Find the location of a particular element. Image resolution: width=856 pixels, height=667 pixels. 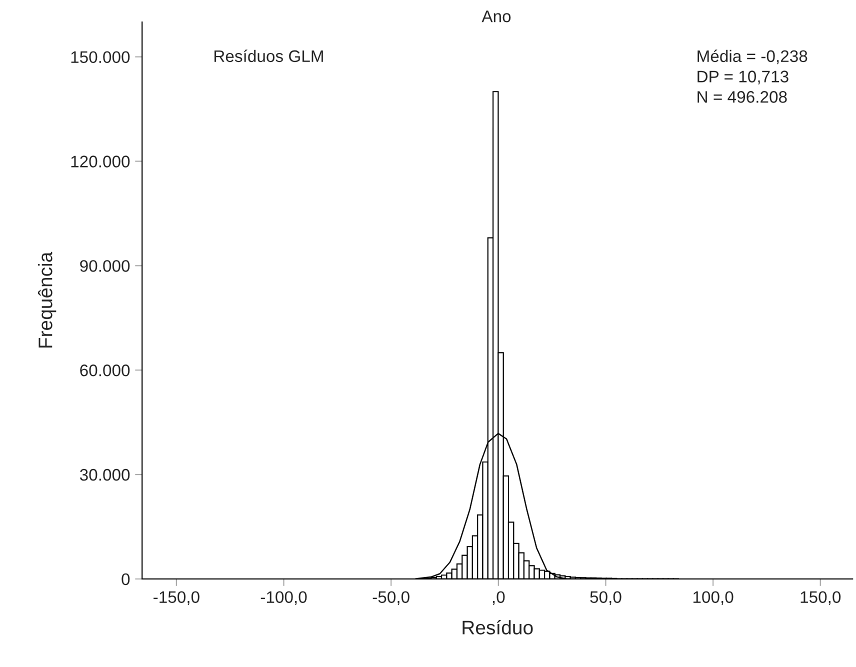

y-tick-label: 120.000 is located at coordinates (100, 162).